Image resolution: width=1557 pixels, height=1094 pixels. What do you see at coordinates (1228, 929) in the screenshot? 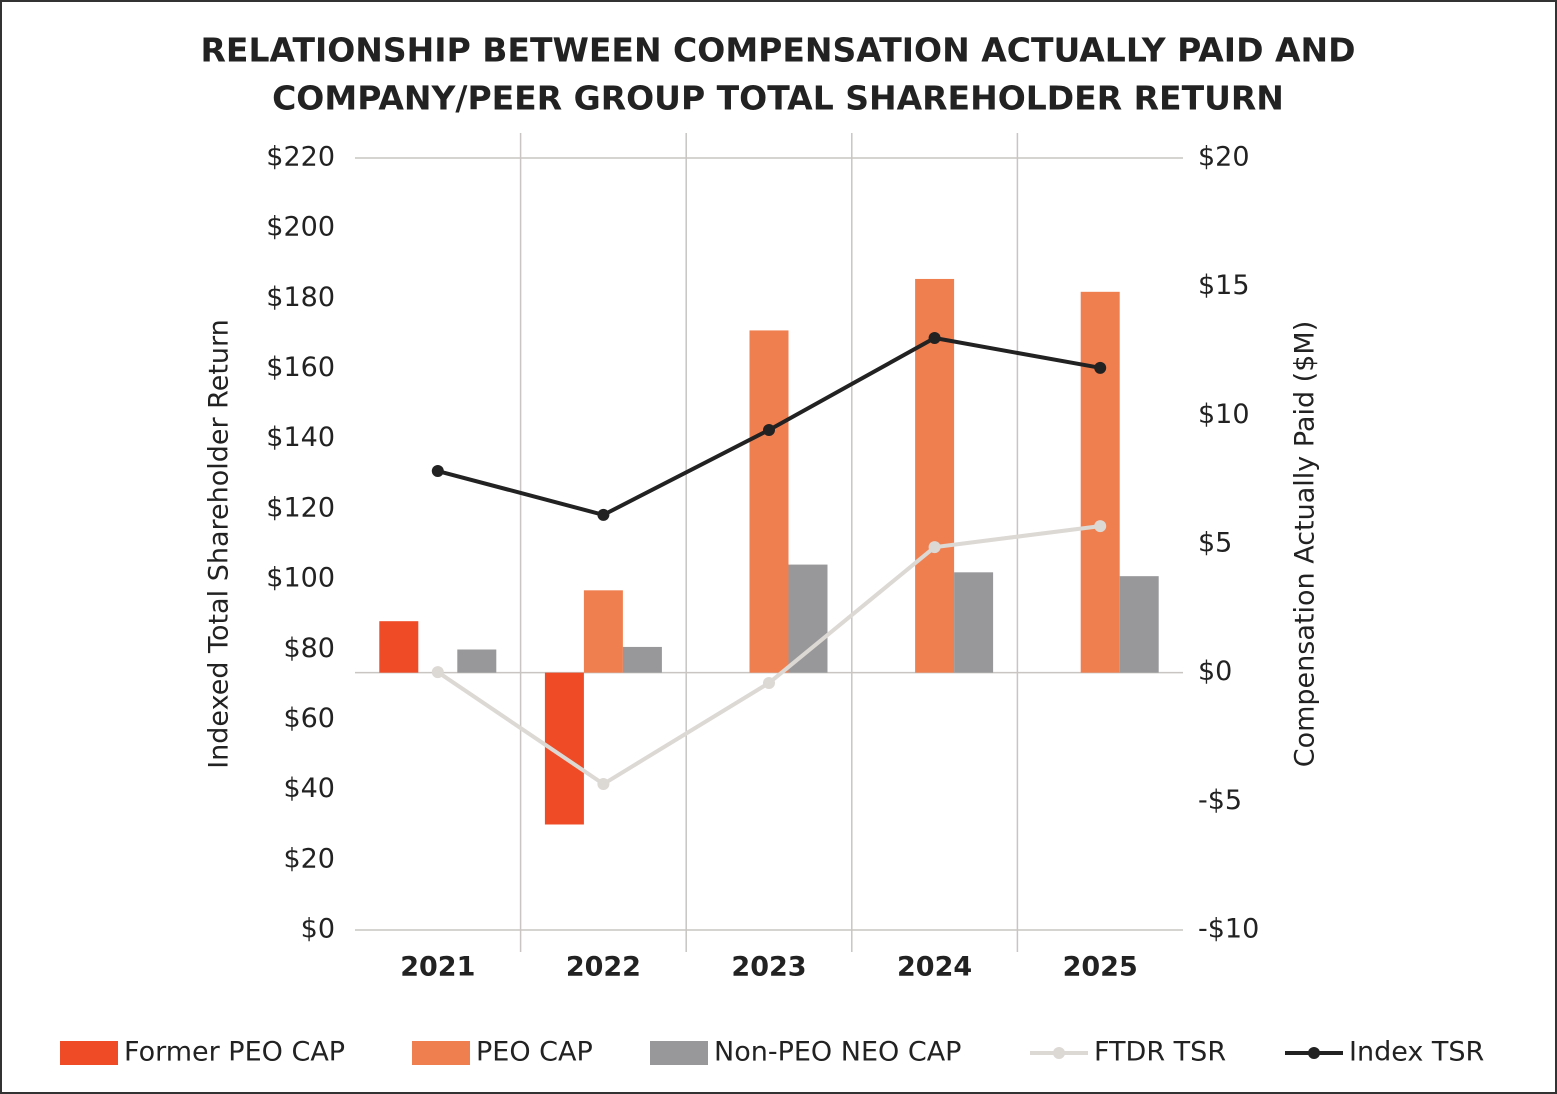
I see `y2-tick-label: -$10` at bounding box center [1228, 929].